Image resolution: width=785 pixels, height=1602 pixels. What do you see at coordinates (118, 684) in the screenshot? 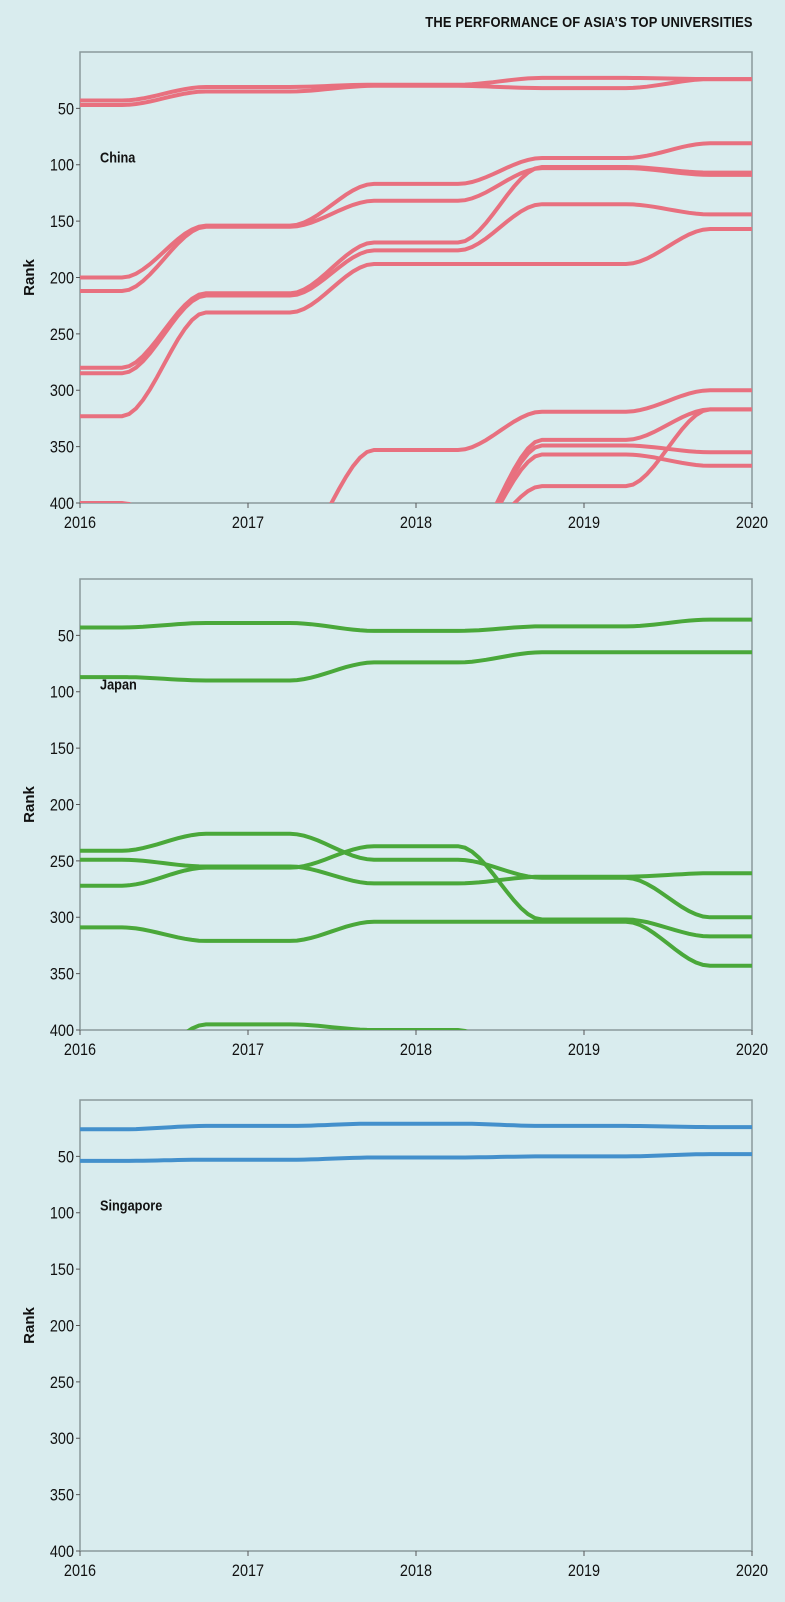
I see `panel-label: Japan` at bounding box center [118, 684].